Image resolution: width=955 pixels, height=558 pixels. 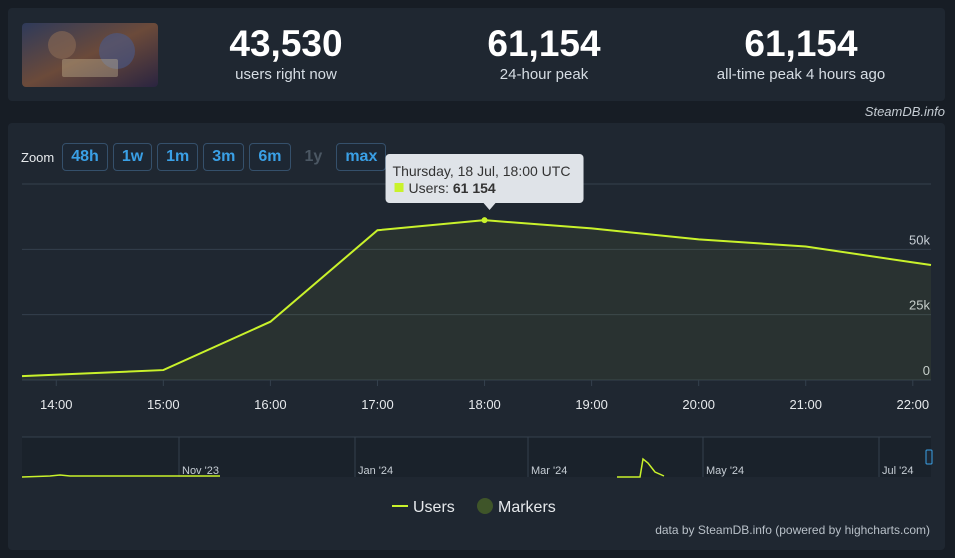 I want to click on zoom-label: Zoom, so click(x=38, y=157).